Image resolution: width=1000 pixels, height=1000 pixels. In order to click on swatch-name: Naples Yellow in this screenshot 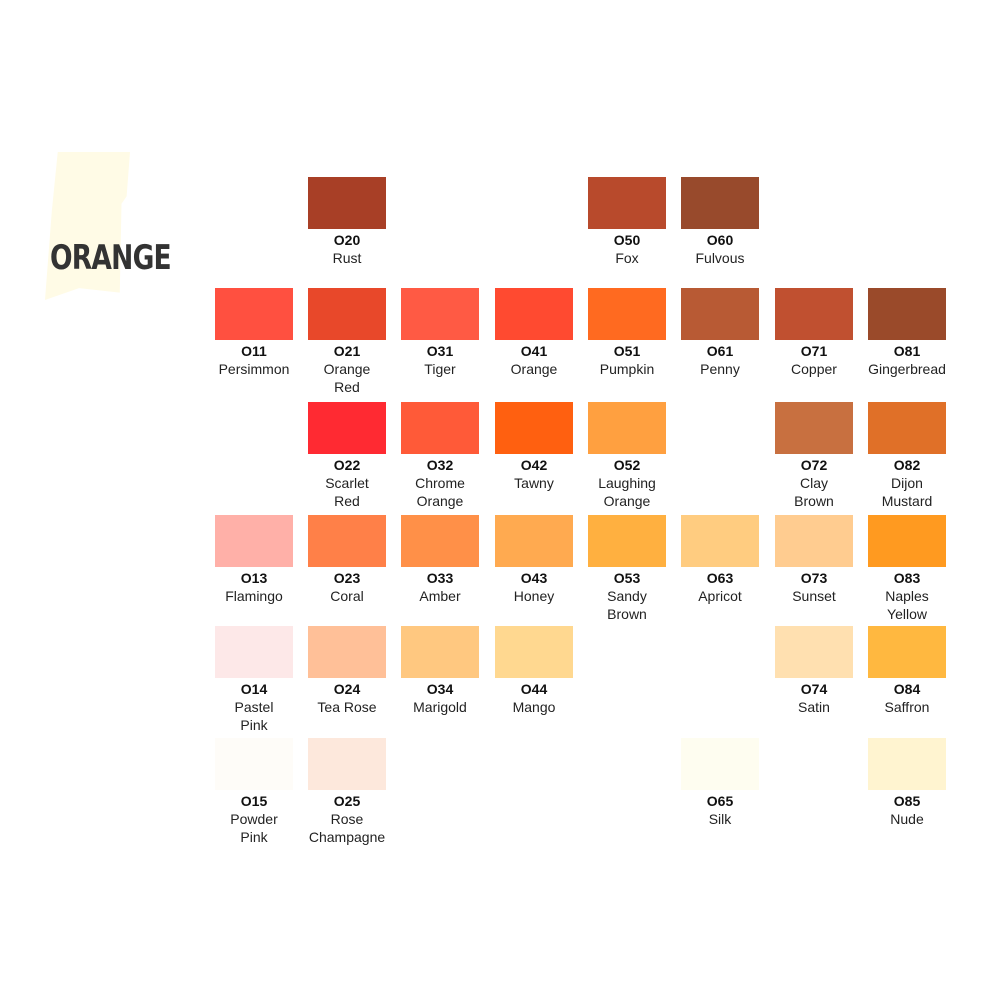, I will do `click(907, 605)`.